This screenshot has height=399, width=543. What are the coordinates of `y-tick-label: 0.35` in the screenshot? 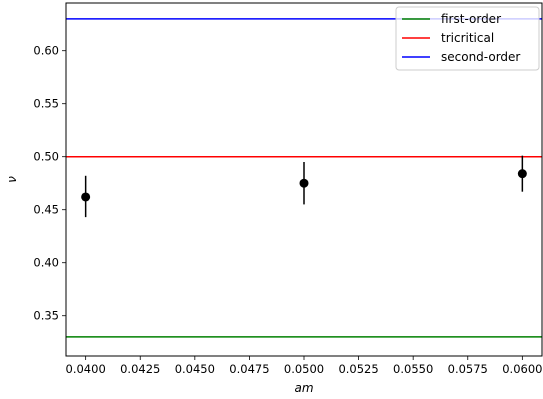 It's located at (46, 316).